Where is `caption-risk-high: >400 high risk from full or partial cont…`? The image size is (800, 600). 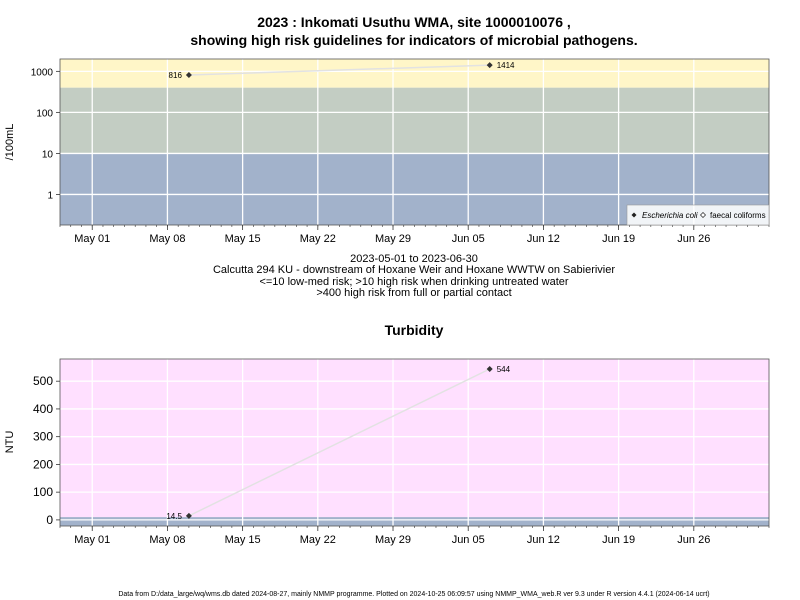
caption-risk-high: >400 high risk from full or partial cont… is located at coordinates (413, 293).